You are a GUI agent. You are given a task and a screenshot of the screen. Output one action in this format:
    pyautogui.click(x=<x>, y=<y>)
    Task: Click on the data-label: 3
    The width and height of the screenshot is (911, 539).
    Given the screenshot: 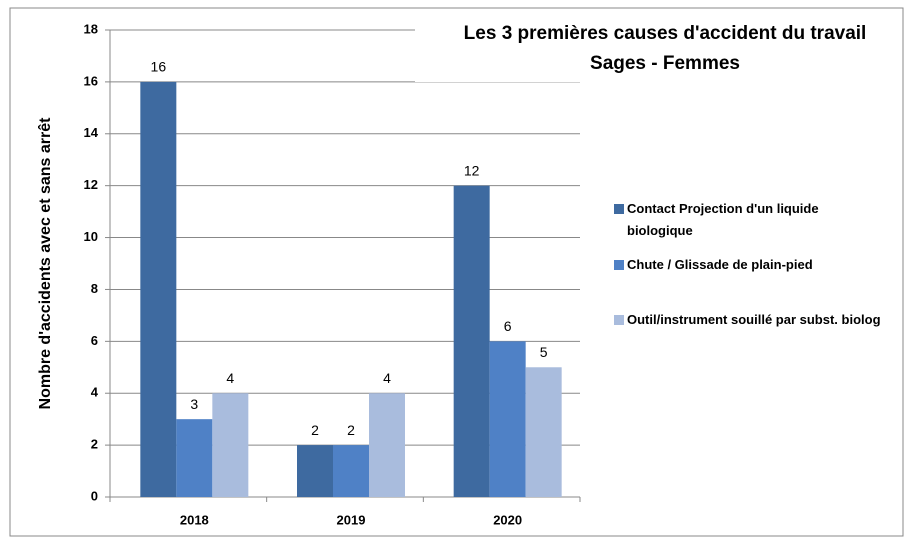 What is the action you would take?
    pyautogui.click(x=194, y=404)
    